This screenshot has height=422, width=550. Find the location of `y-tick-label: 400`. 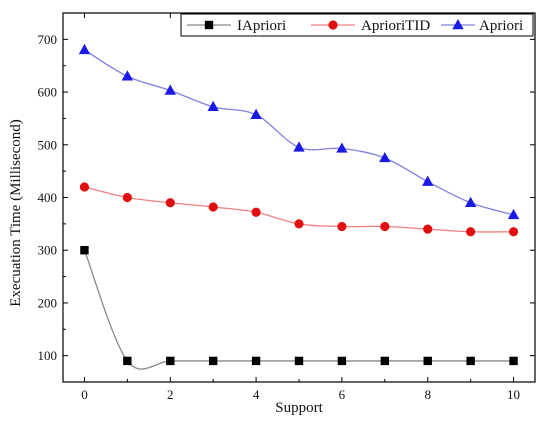

y-tick-label: 400 is located at coordinates (48, 197).